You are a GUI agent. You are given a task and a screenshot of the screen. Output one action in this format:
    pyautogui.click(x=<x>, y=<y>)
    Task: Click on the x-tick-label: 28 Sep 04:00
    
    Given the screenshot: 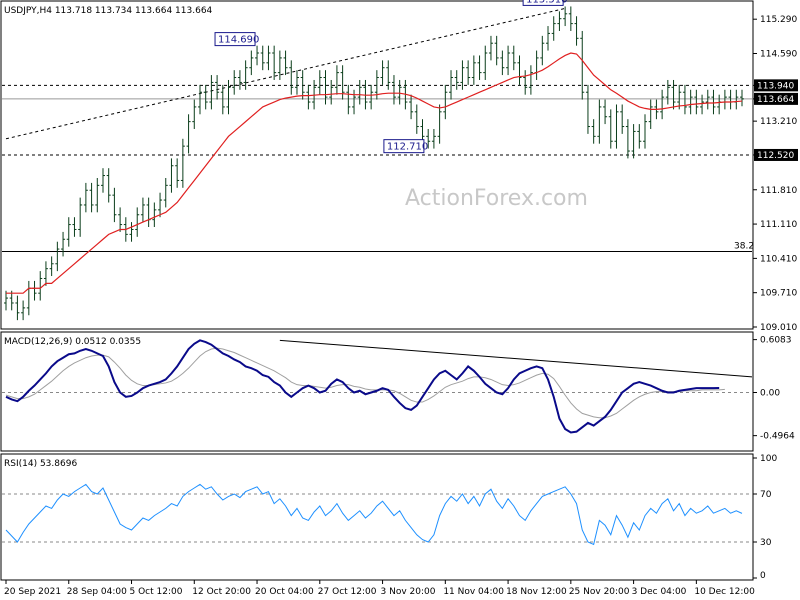 What is the action you would take?
    pyautogui.click(x=97, y=592)
    